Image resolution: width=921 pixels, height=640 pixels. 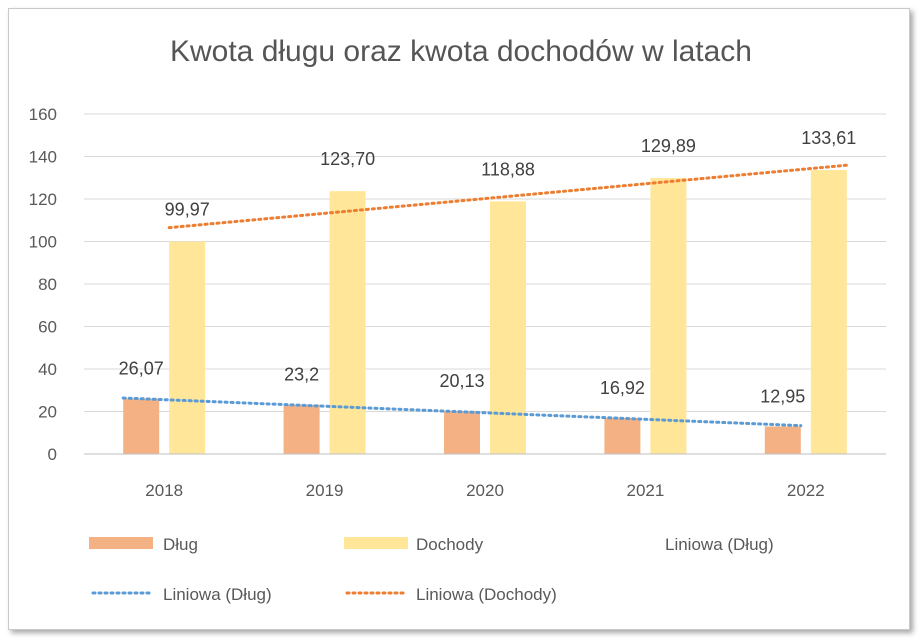 What do you see at coordinates (668, 146) in the screenshot?
I see `data-label: 129,89` at bounding box center [668, 146].